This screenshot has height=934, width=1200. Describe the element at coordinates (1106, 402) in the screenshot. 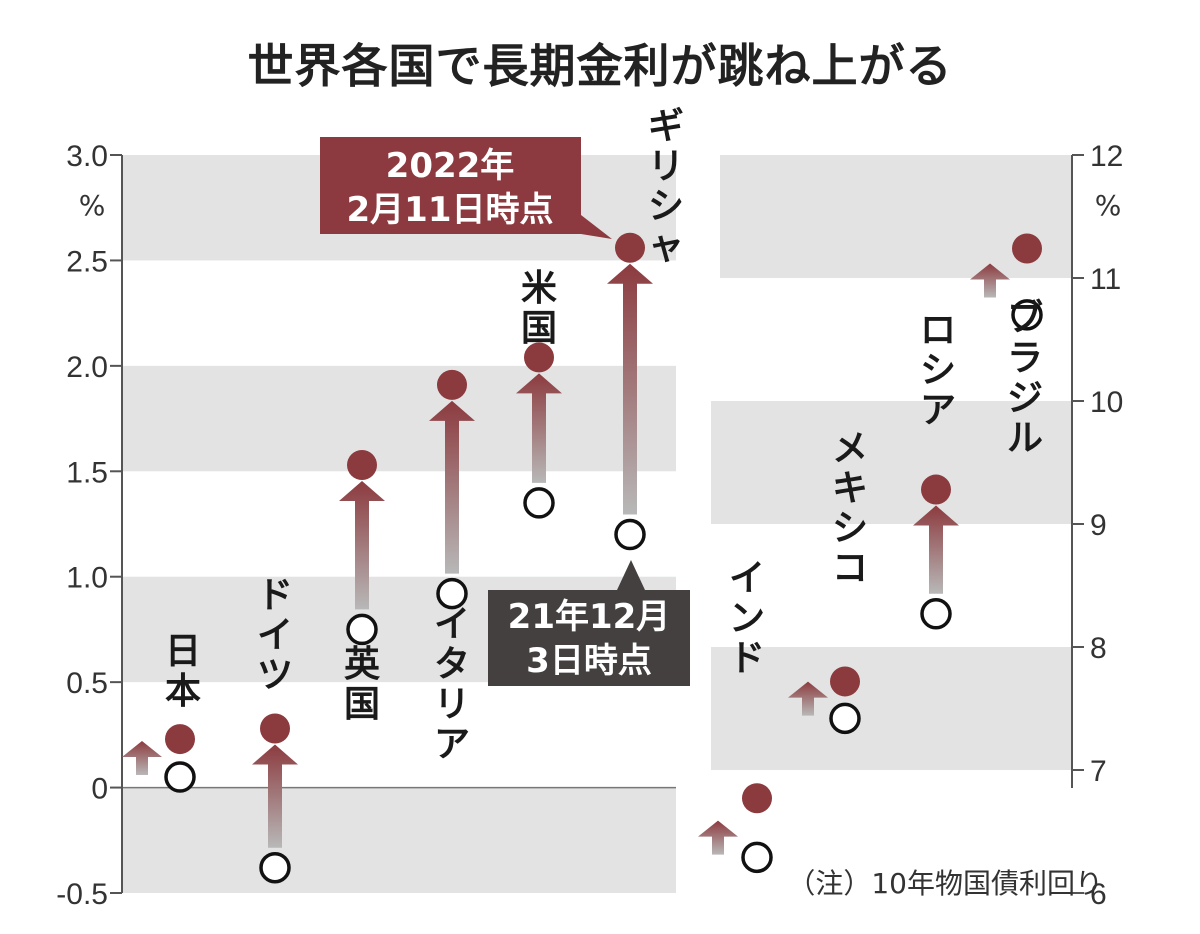

I see `right-tick-label: 10` at that location.